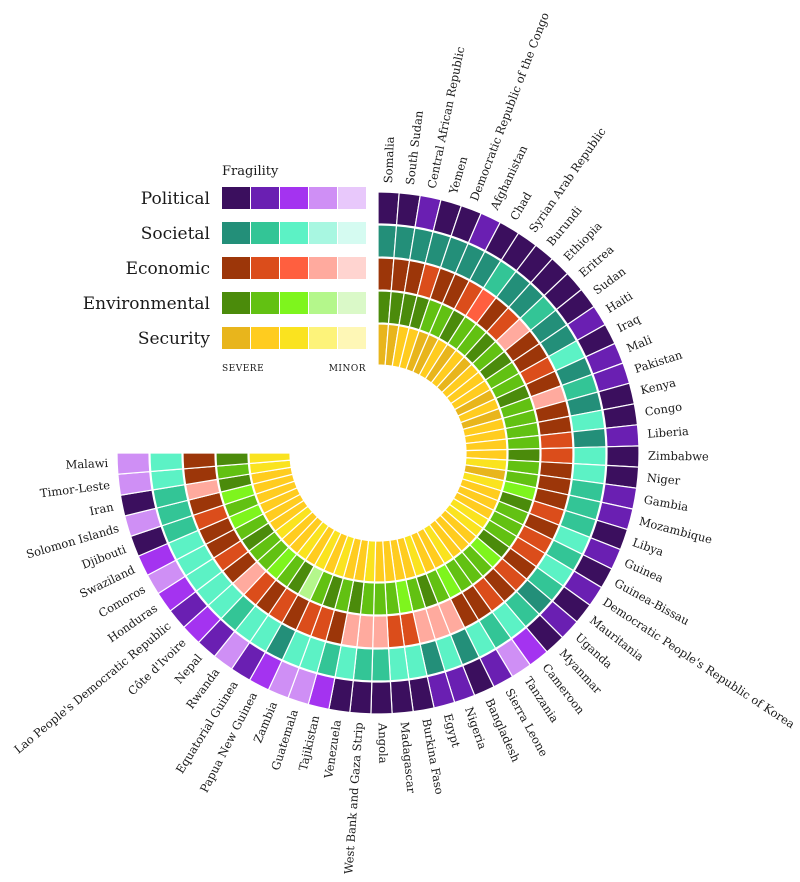 This screenshot has height=882, width=800. I want to click on country-label-zambia: Zambia, so click(266, 722).